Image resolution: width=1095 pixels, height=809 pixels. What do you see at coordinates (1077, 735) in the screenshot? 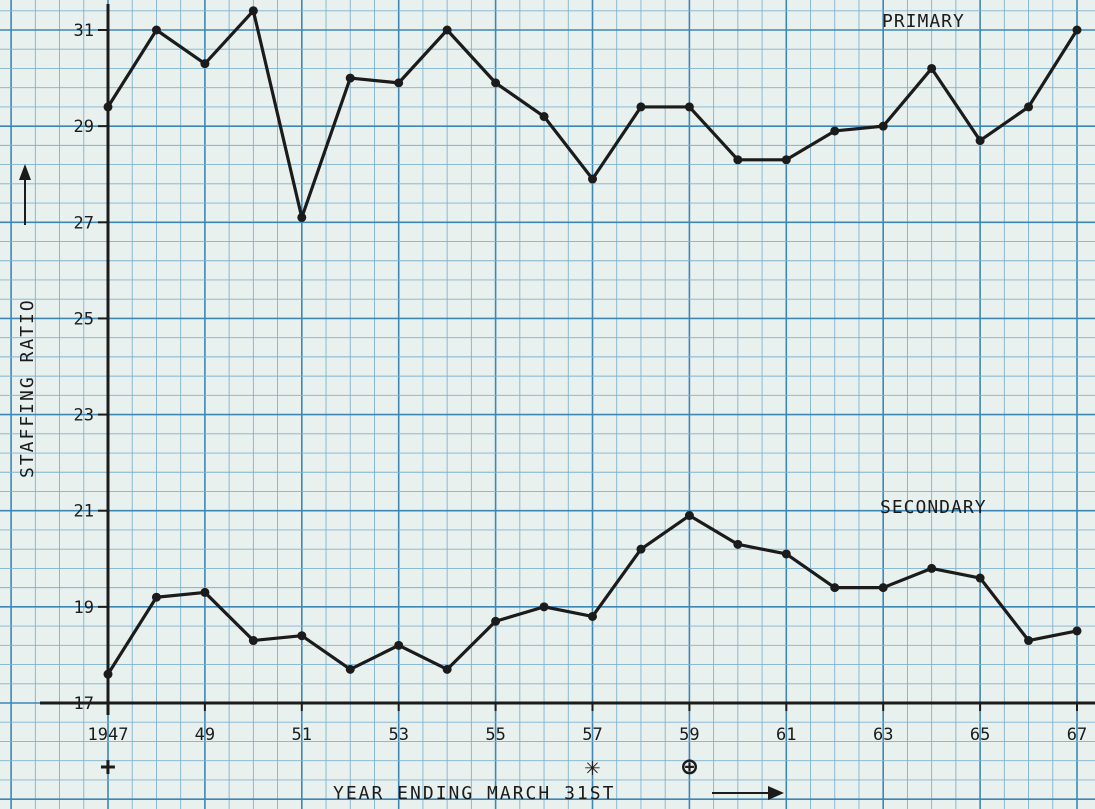
I see `x-tick-label: 67` at bounding box center [1077, 735].